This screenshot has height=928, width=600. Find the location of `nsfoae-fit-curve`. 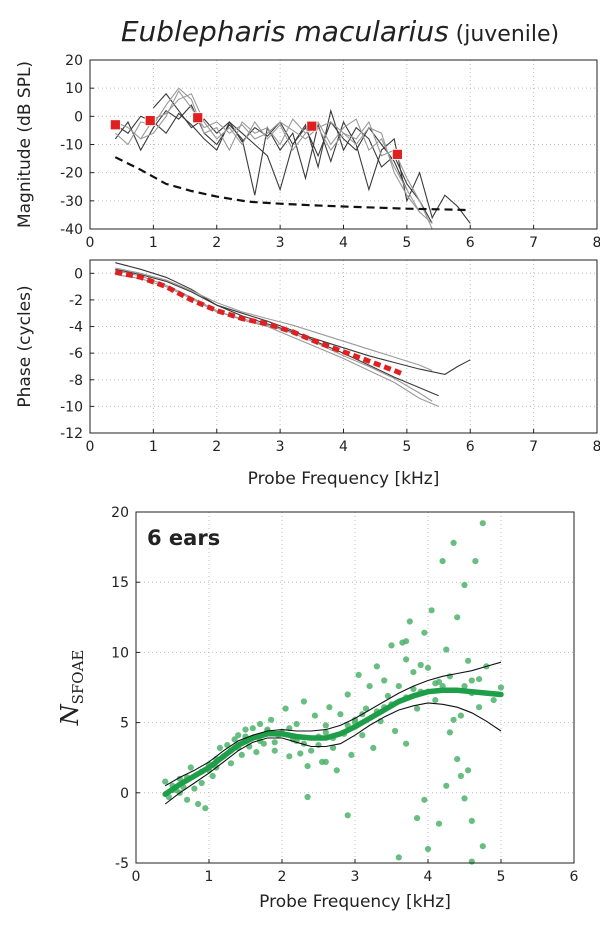

nsfoae-fit-curve is located at coordinates (333, 742).